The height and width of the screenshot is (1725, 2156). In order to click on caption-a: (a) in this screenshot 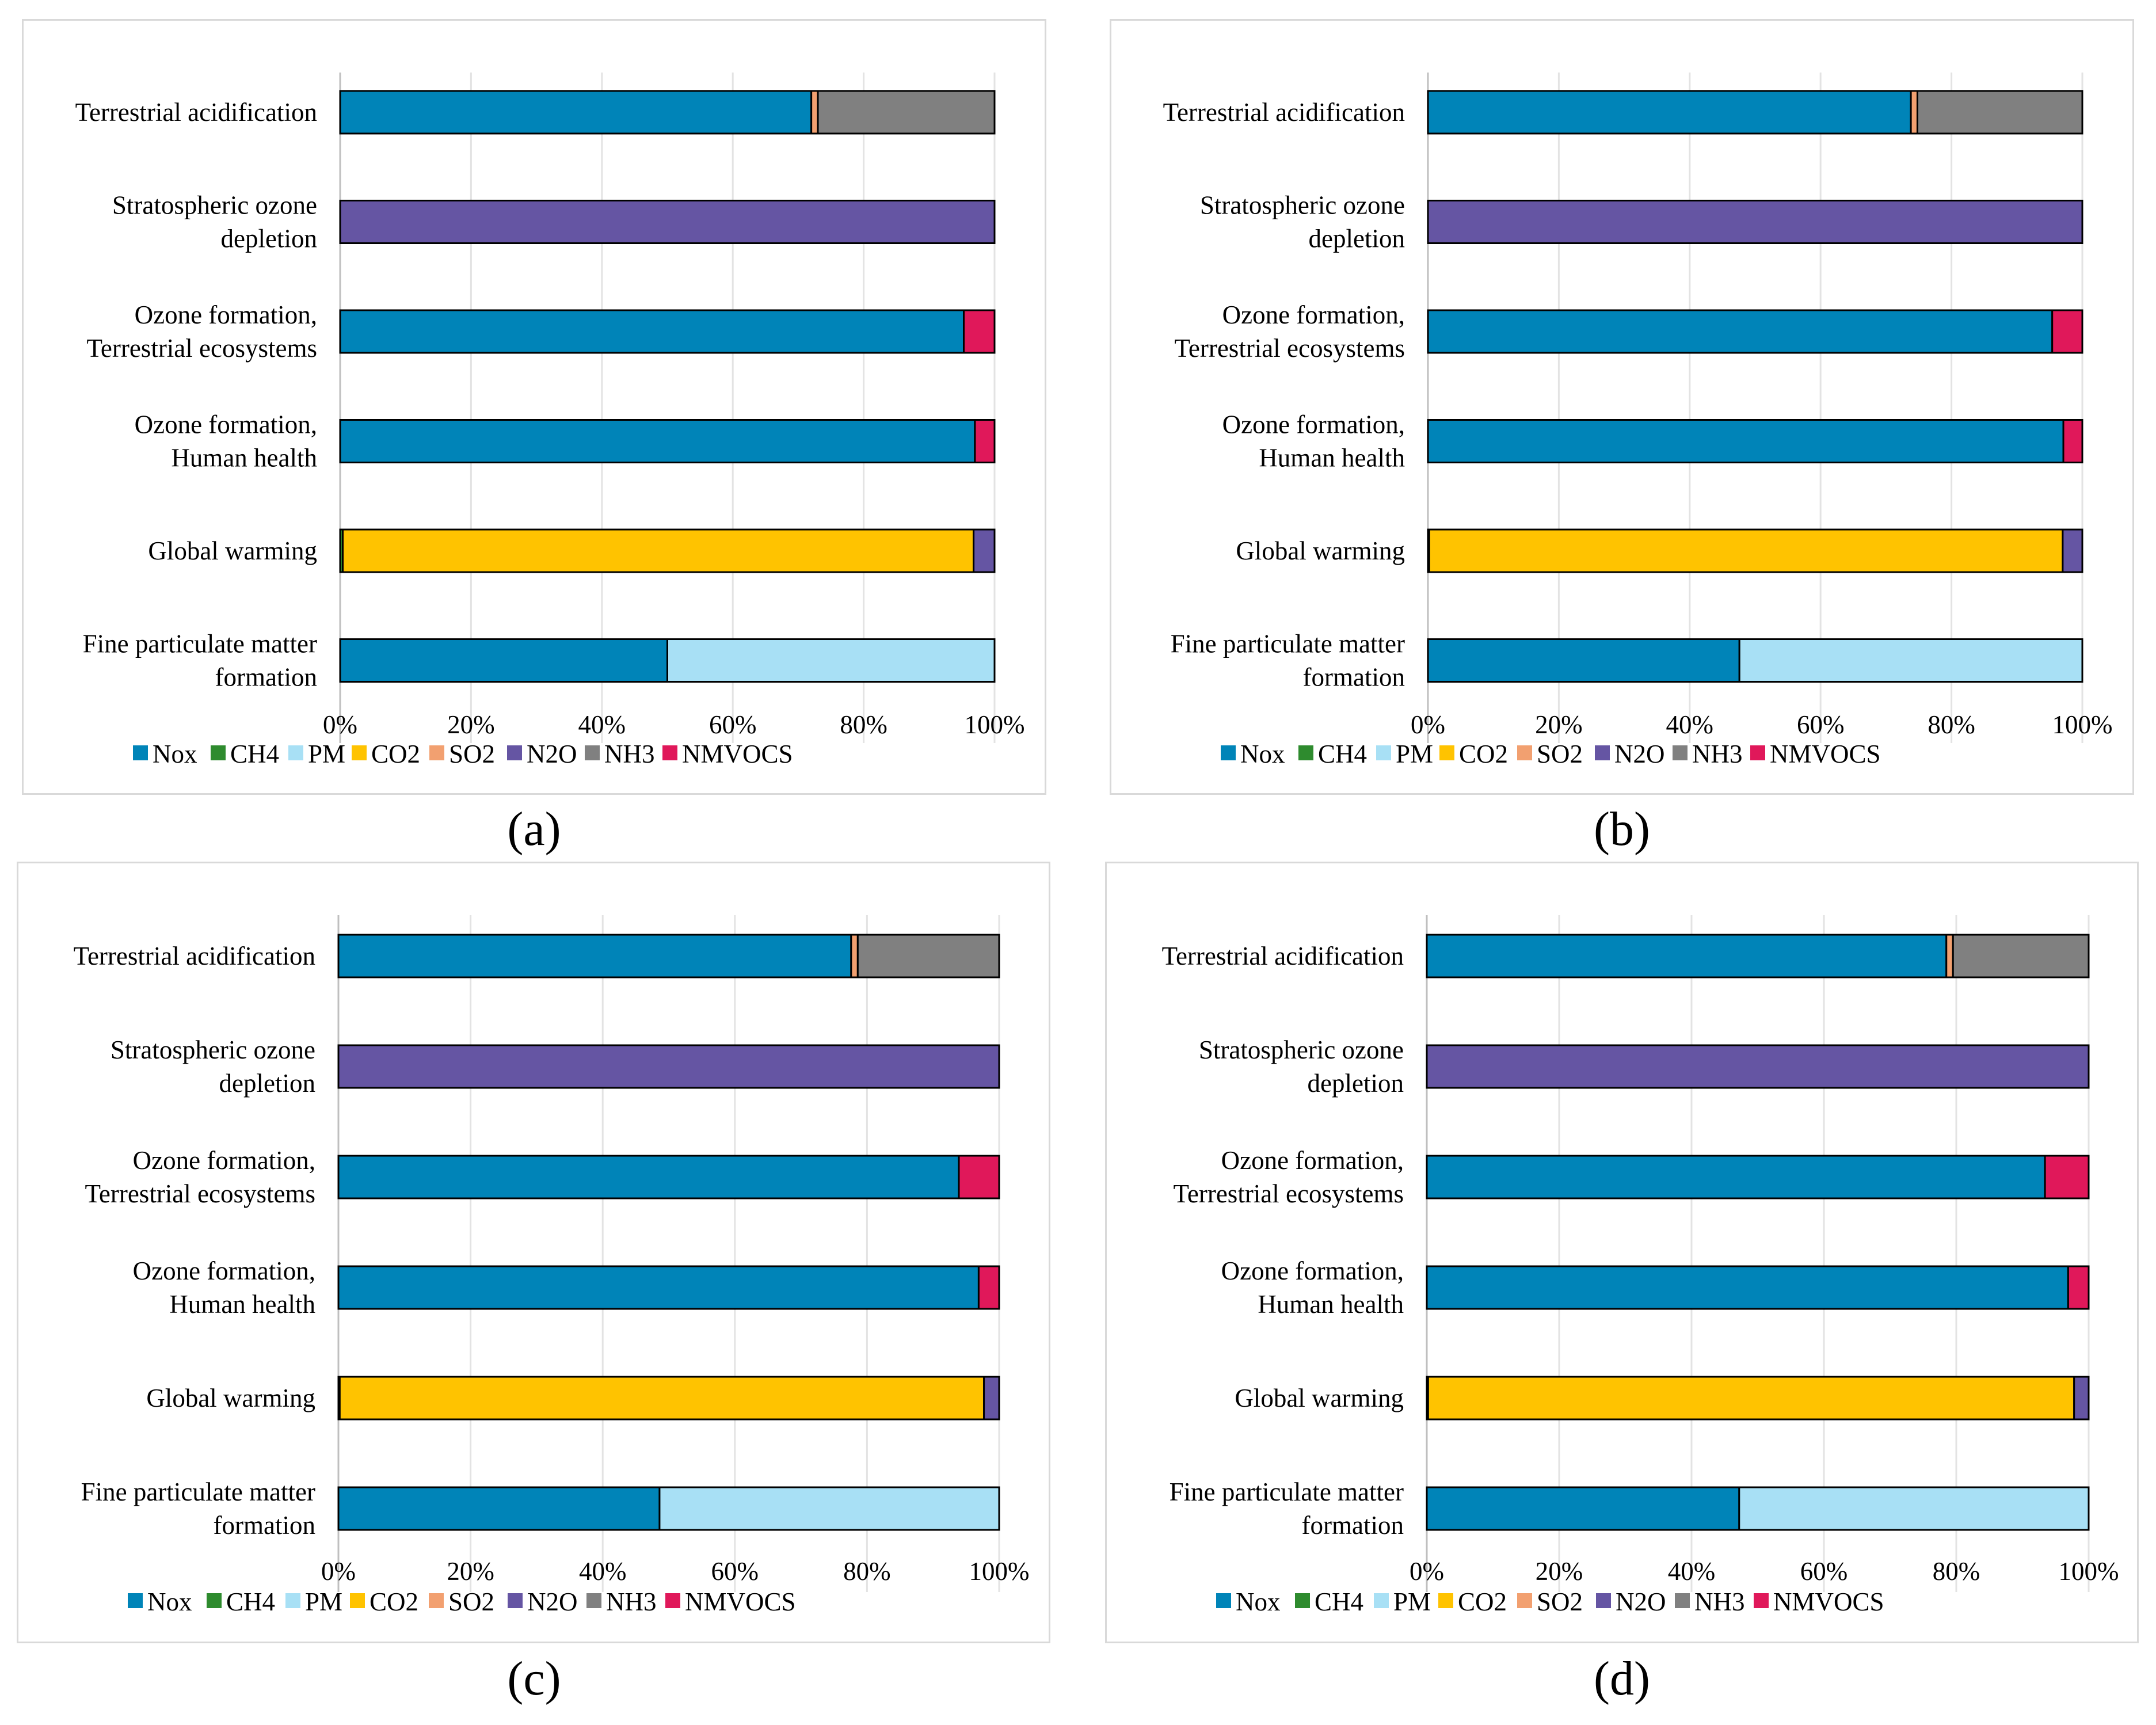, I will do `click(534, 829)`.